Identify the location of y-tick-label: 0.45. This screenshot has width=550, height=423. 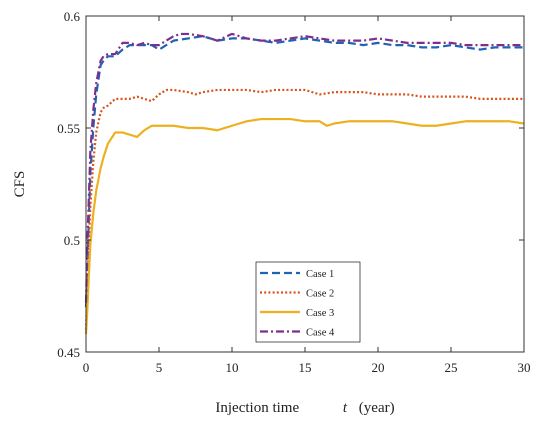
(68, 352).